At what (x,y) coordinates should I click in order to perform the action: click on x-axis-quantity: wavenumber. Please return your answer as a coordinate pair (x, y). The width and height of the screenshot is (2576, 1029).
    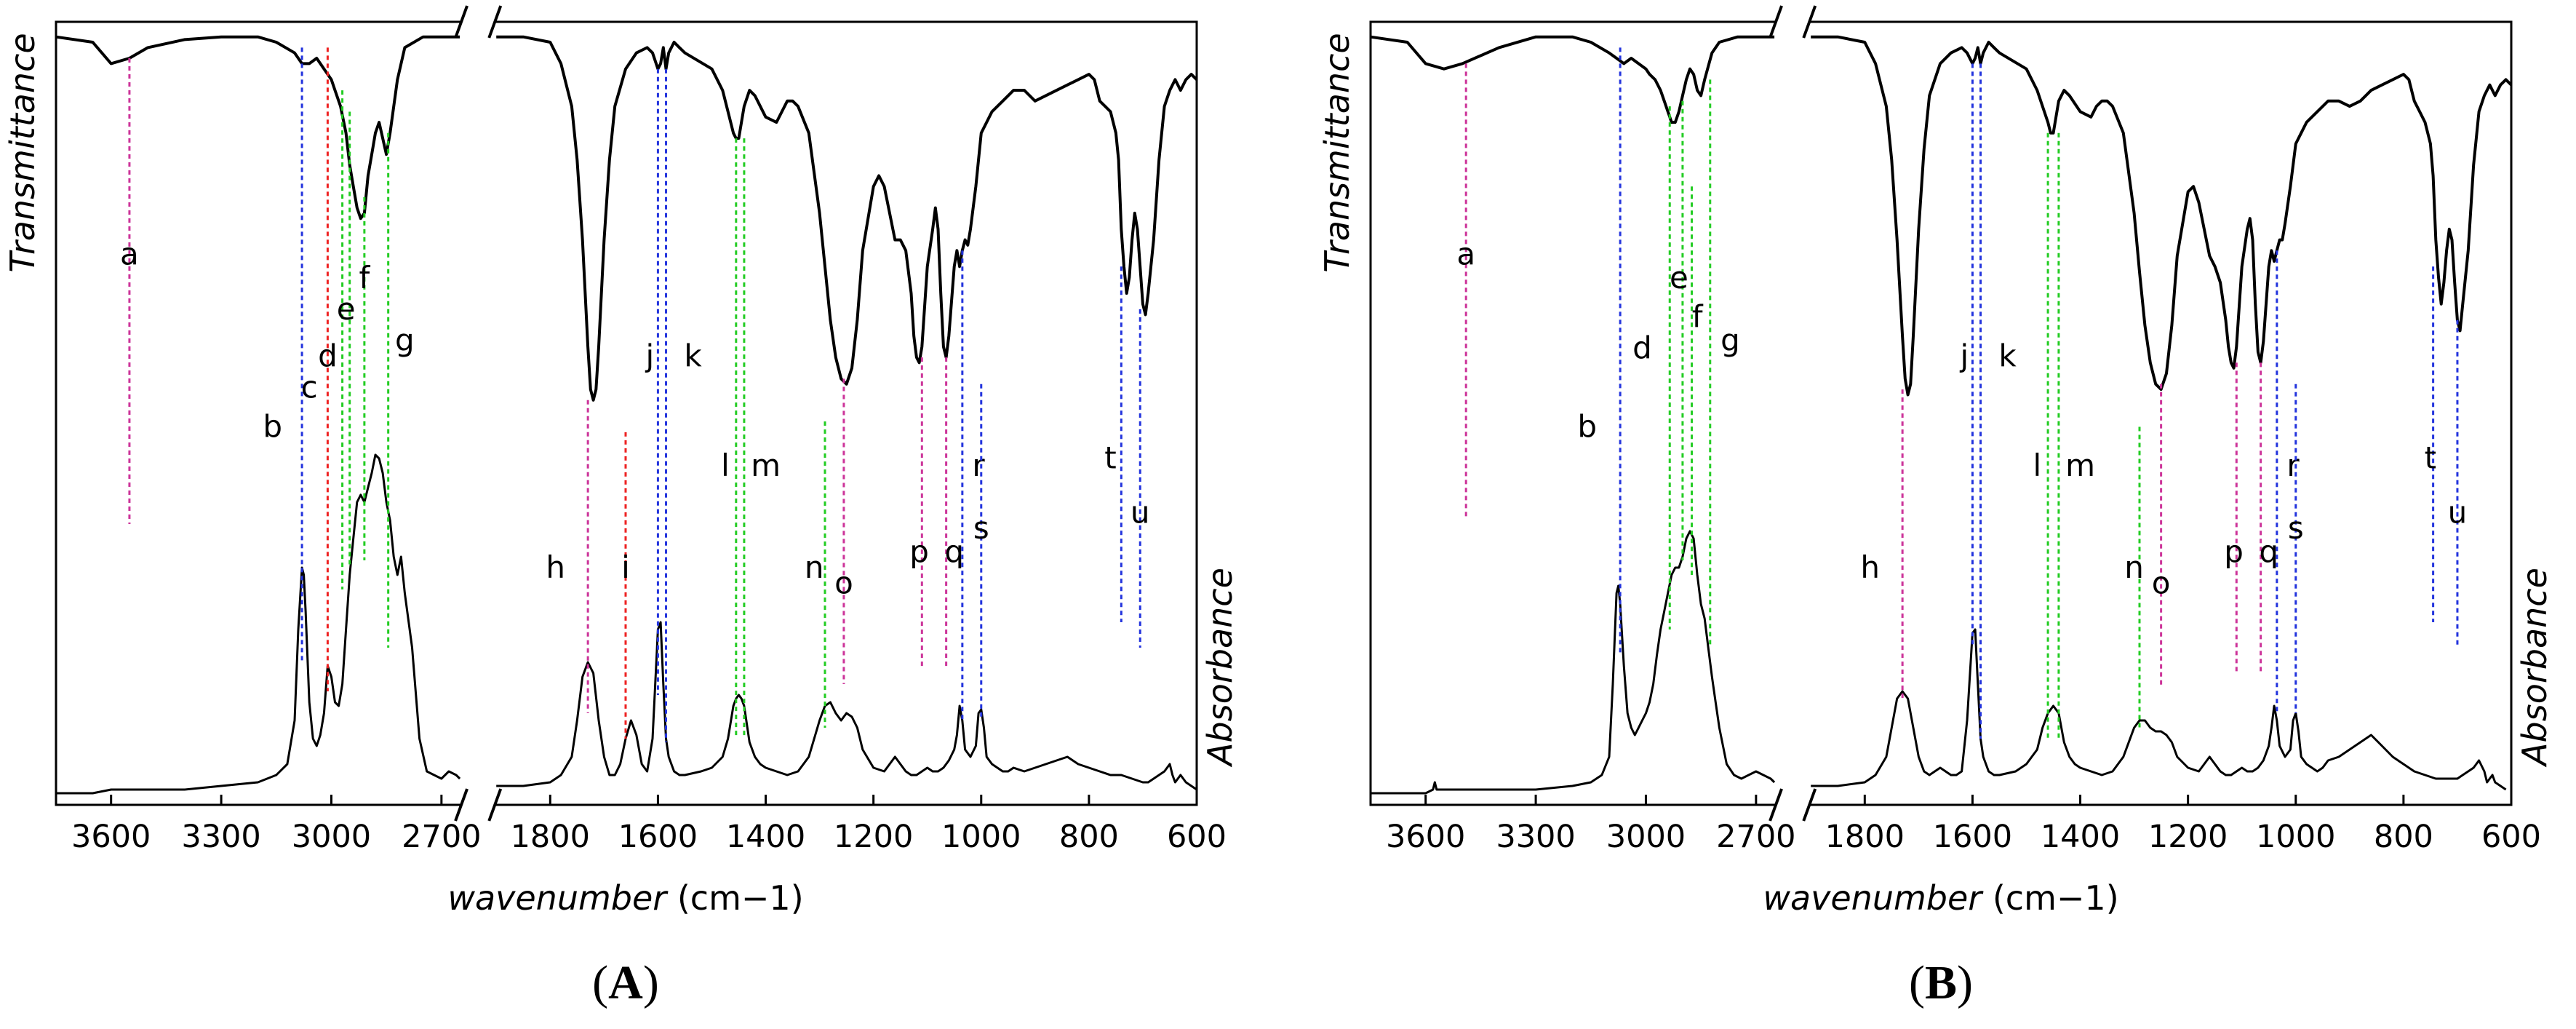
    Looking at the image, I should click on (1878, 898).